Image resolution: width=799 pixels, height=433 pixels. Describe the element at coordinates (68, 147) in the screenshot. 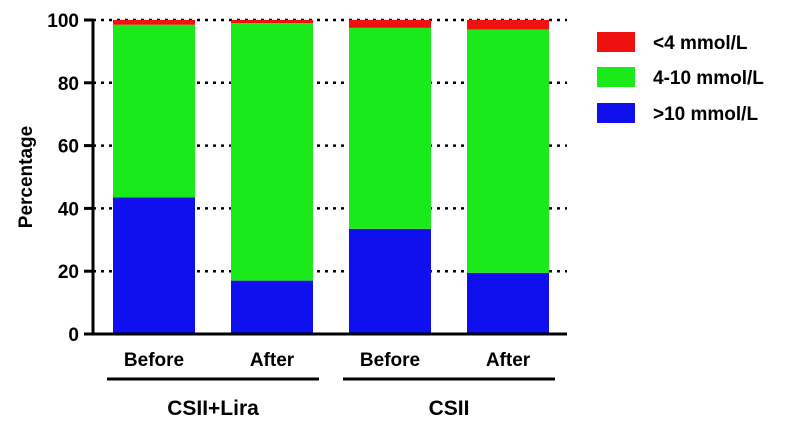

I see `y-tick-label: 60` at that location.